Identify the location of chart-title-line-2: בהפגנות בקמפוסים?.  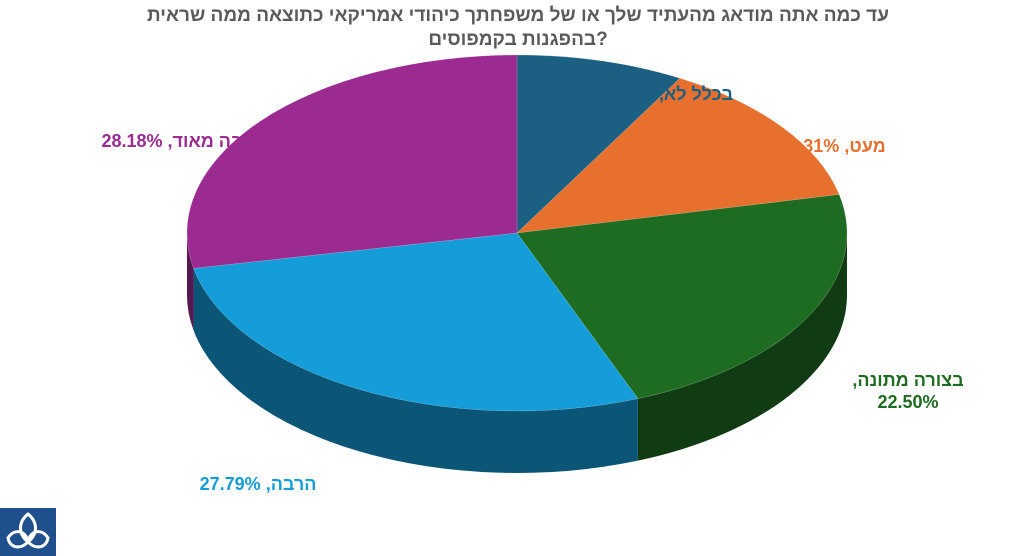
(518, 39).